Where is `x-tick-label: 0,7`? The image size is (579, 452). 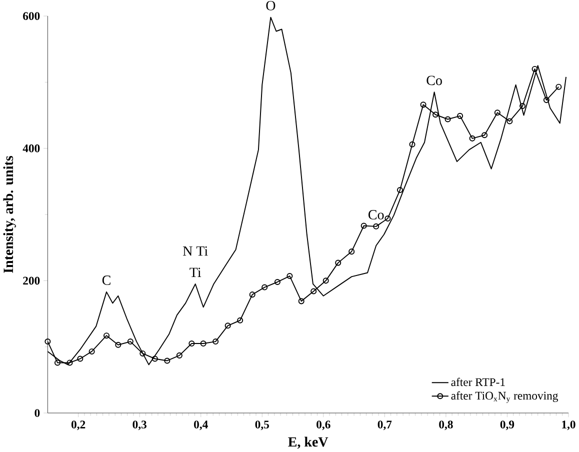 x-tick-label: 0,7 is located at coordinates (385, 425).